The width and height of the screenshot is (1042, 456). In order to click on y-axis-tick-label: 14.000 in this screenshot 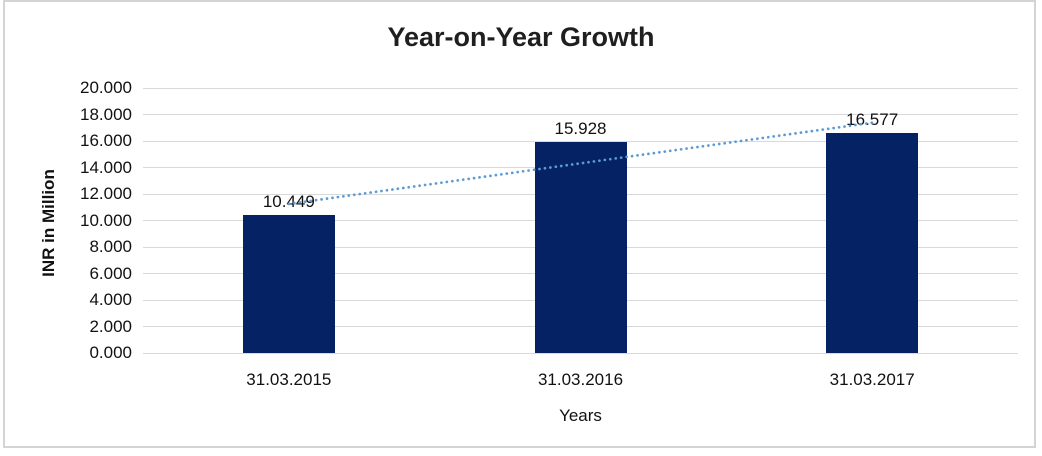, I will do `click(106, 167)`.